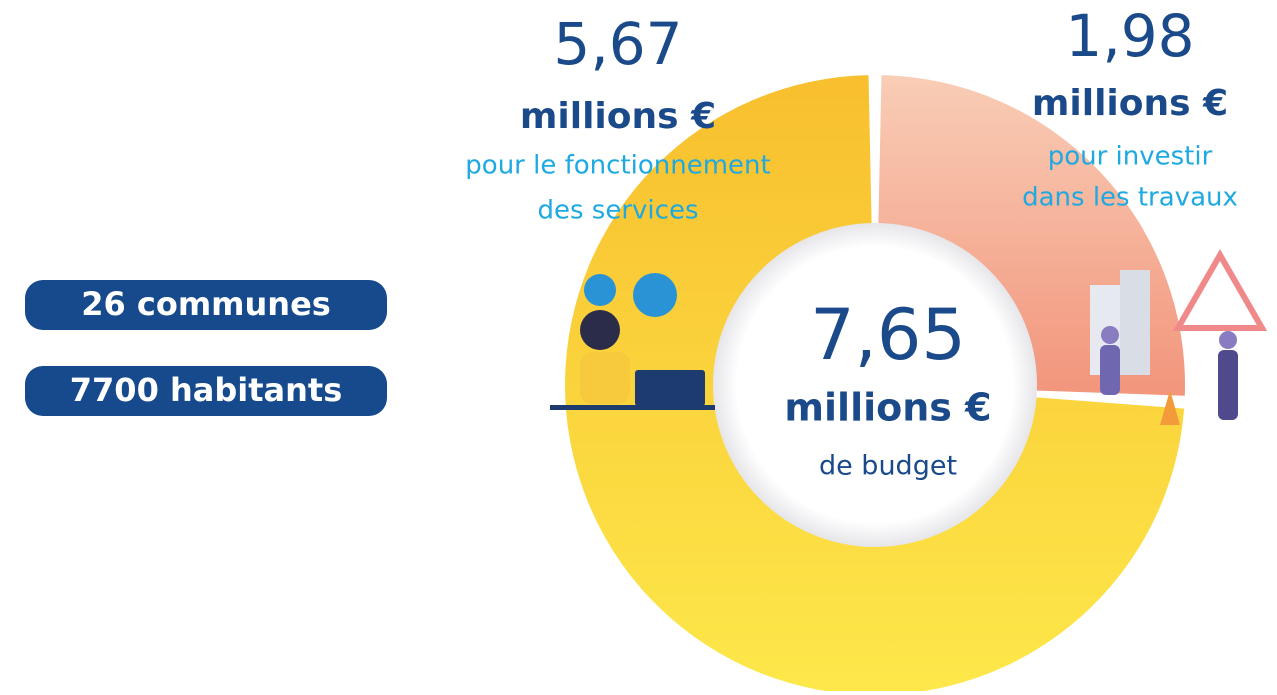 This screenshot has width=1277, height=695. Describe the element at coordinates (888, 335) in the screenshot. I see `total-label: 7,65` at that location.